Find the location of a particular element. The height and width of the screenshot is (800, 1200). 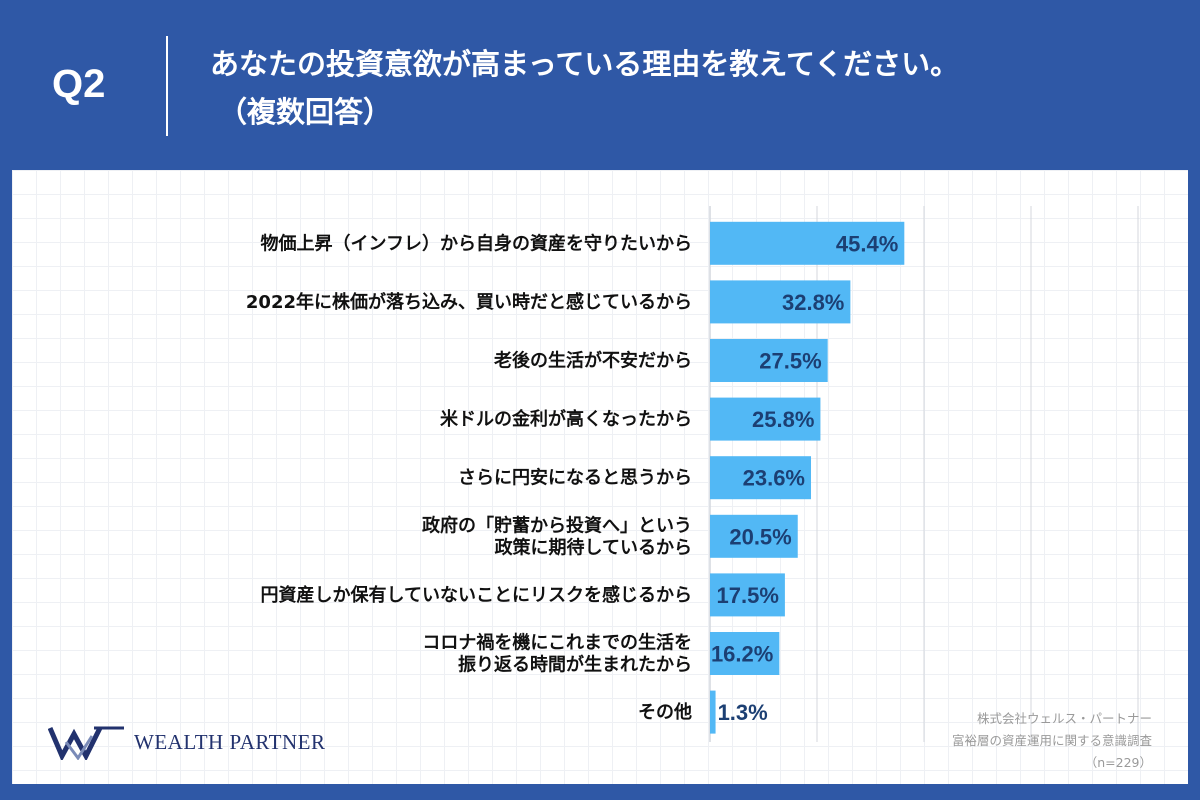

category-label: 2022年に株価が落ち込み、買い時だと感じているから is located at coordinates (469, 302).